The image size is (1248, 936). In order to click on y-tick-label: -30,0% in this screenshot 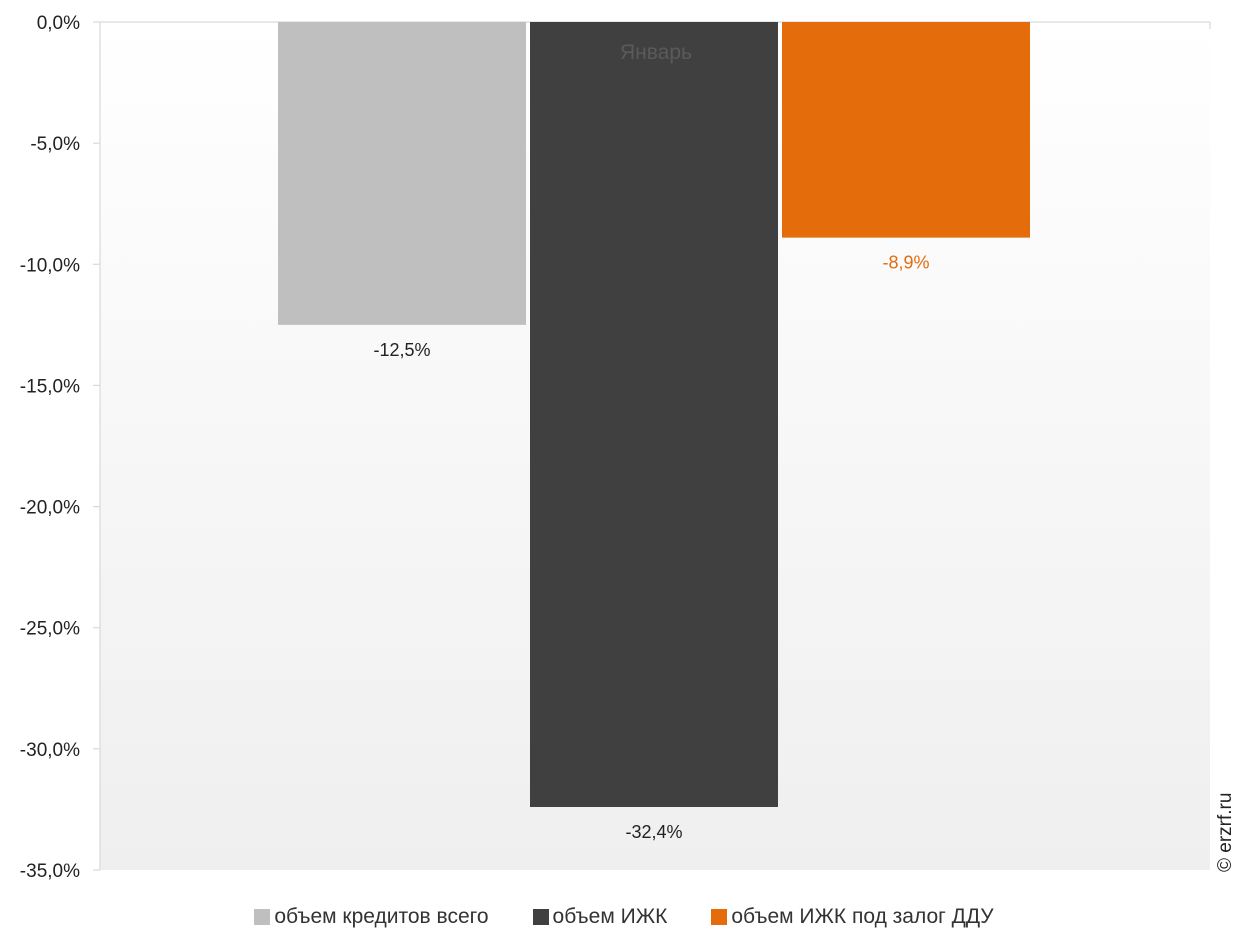, I will do `click(50, 750)`.